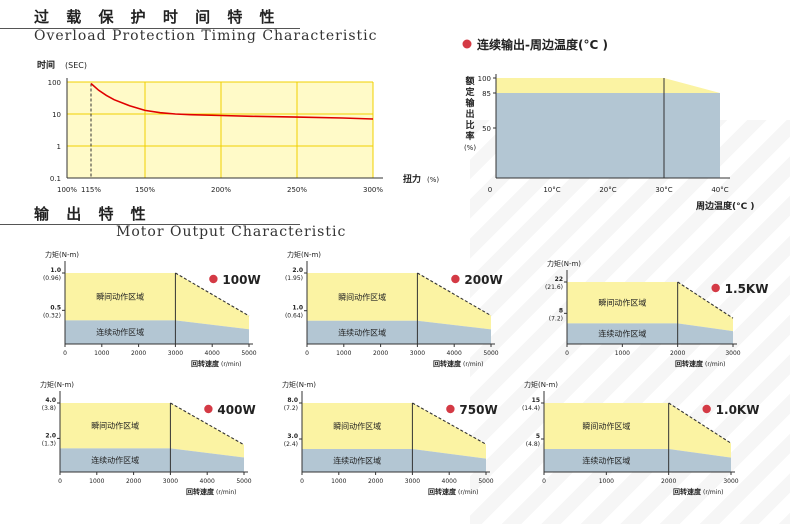 This screenshot has width=790, height=524. I want to click on m100-peak-limit-line, so click(212, 294).